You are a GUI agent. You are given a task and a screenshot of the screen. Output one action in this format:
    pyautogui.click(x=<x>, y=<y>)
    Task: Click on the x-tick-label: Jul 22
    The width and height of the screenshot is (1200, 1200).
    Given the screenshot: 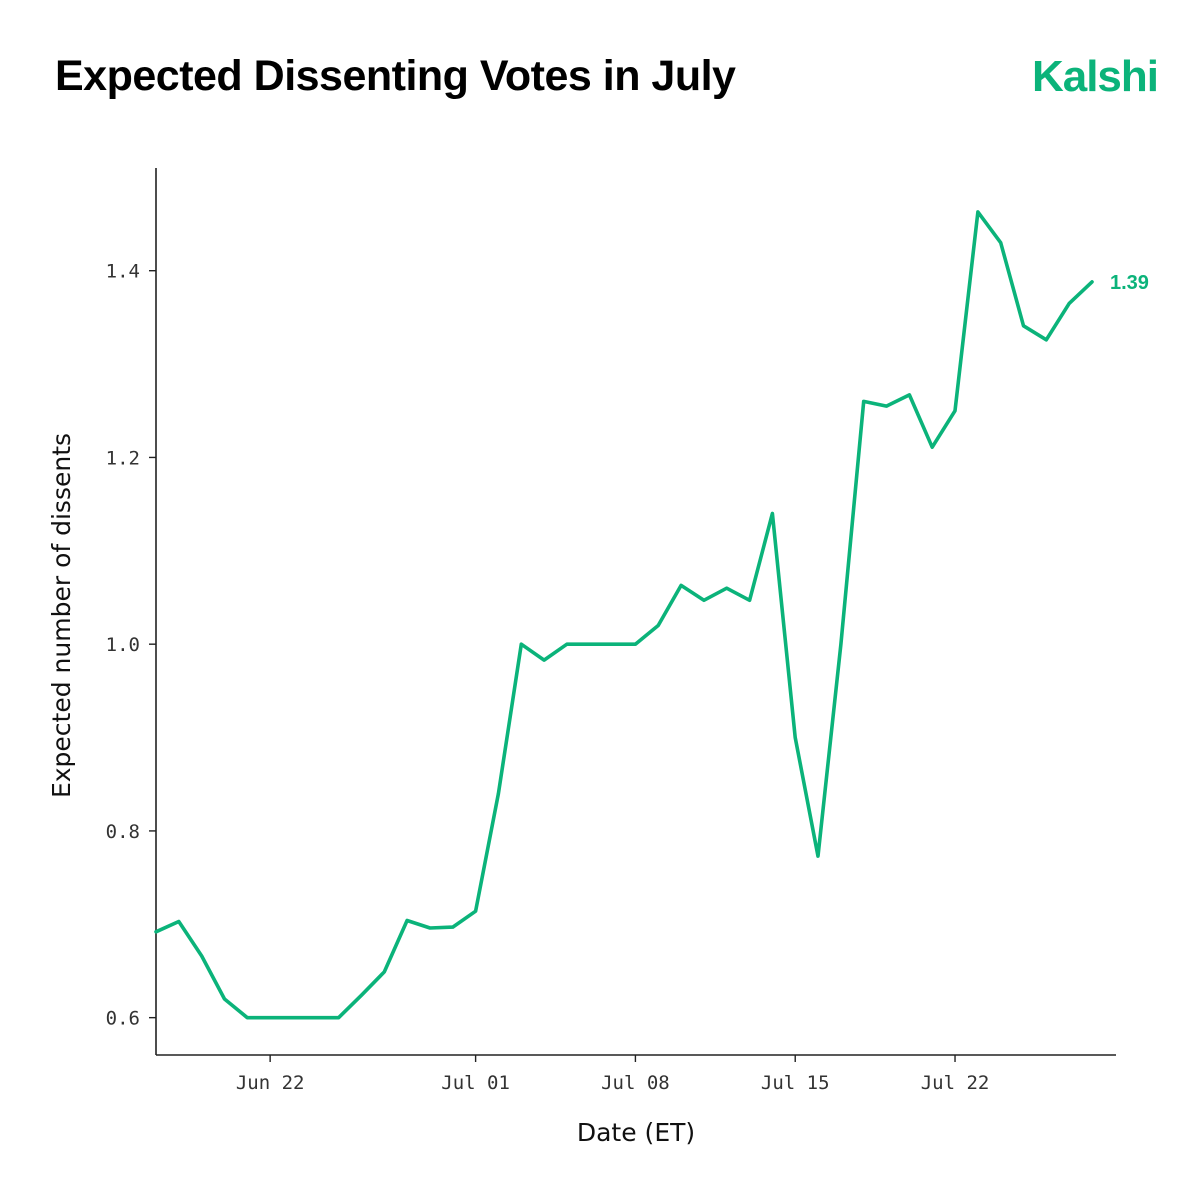 What is the action you would take?
    pyautogui.click(x=955, y=1083)
    